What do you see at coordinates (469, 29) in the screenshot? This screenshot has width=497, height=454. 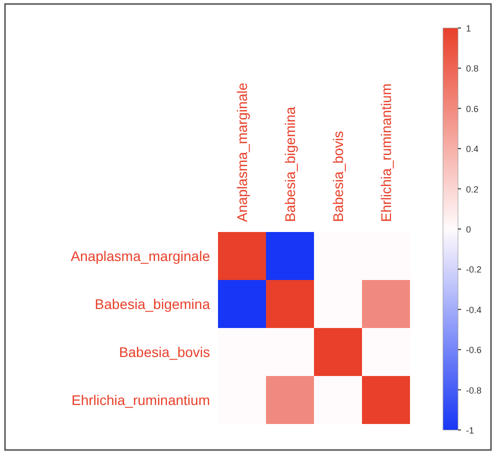 I see `color-bar-label: 1` at bounding box center [469, 29].